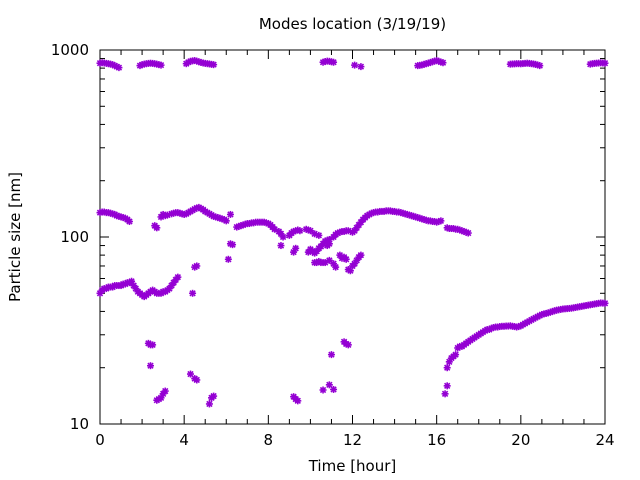 The height and width of the screenshot is (480, 640). Describe the element at coordinates (520, 440) in the screenshot. I see `x-tick-label: 20` at that location.